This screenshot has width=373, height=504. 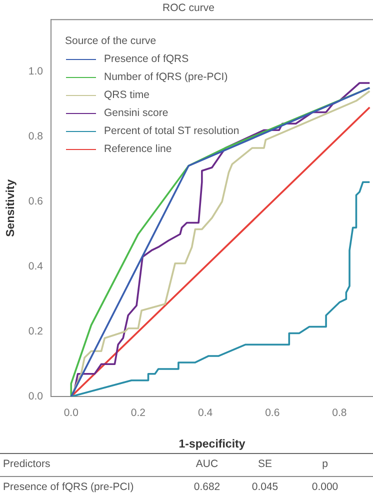 I want to click on text: 0.045, so click(x=265, y=487).